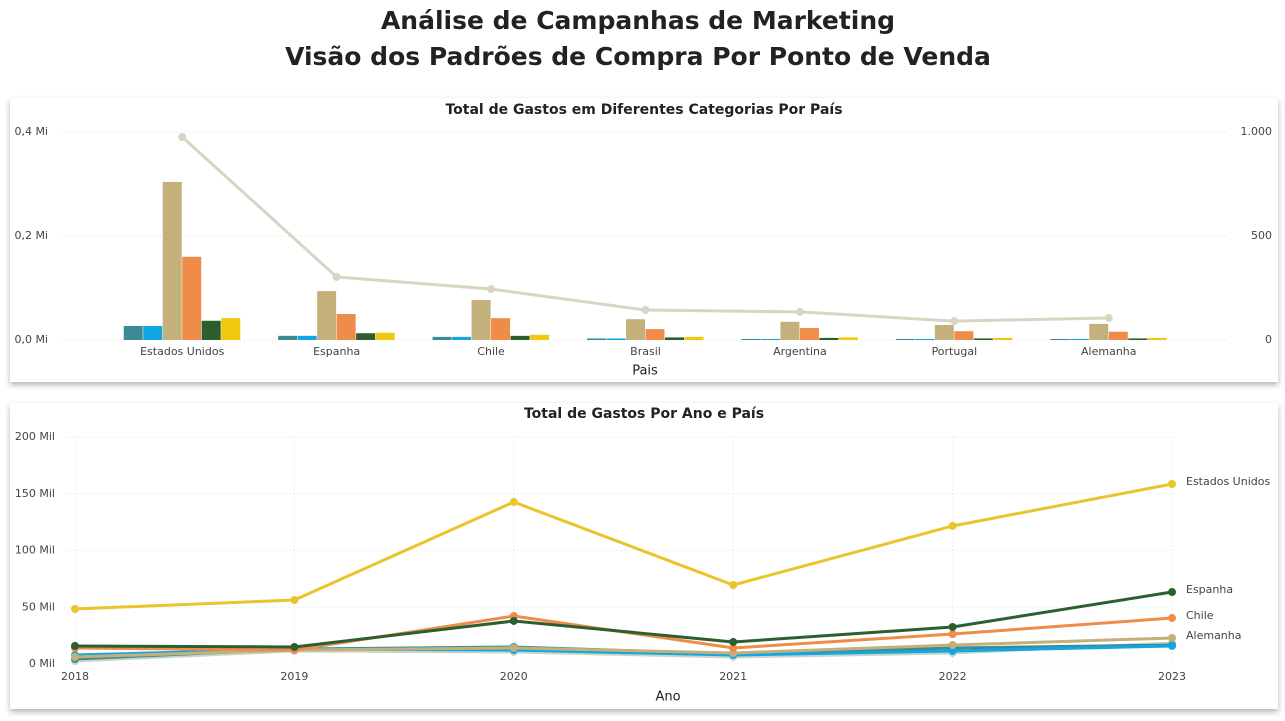 The image size is (1285, 721). I want to click on y-tick-label: 0 Mil, so click(42, 663).